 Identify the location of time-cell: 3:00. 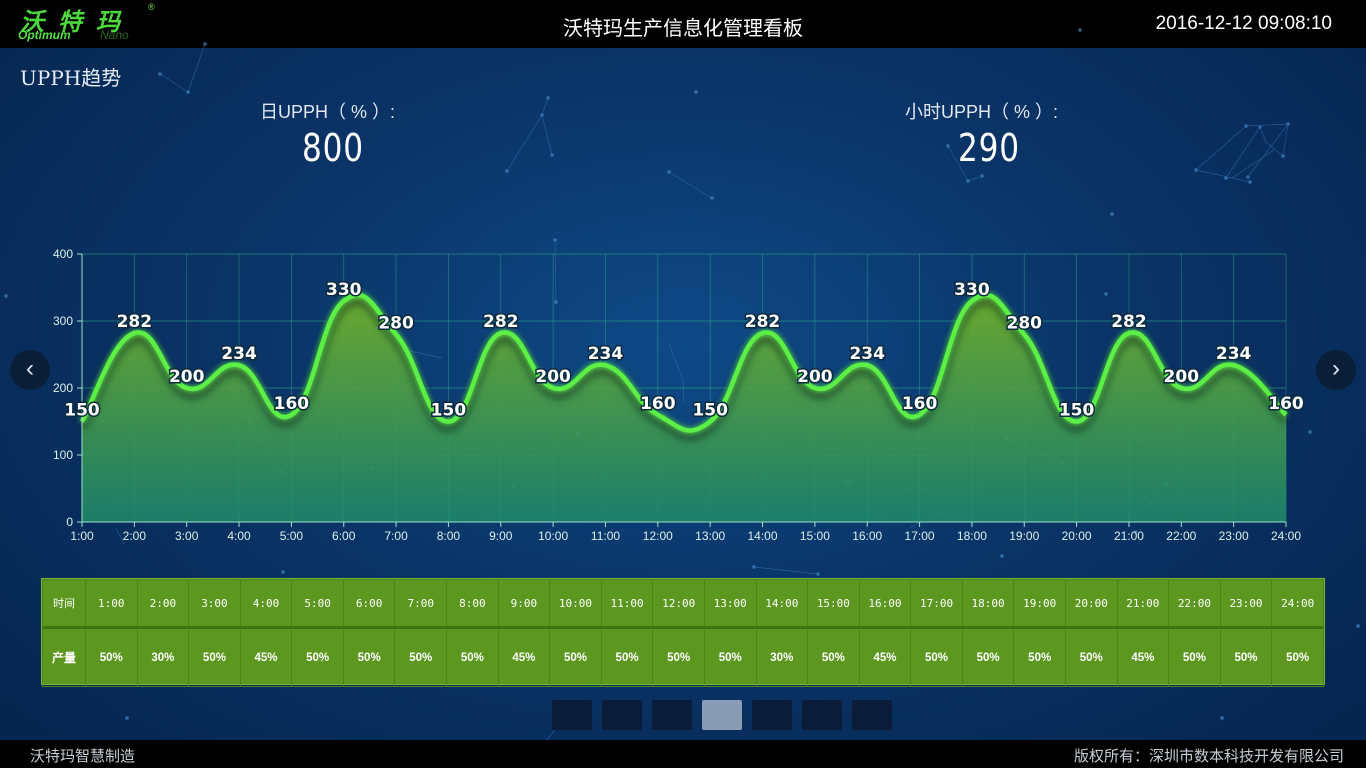
(214, 603).